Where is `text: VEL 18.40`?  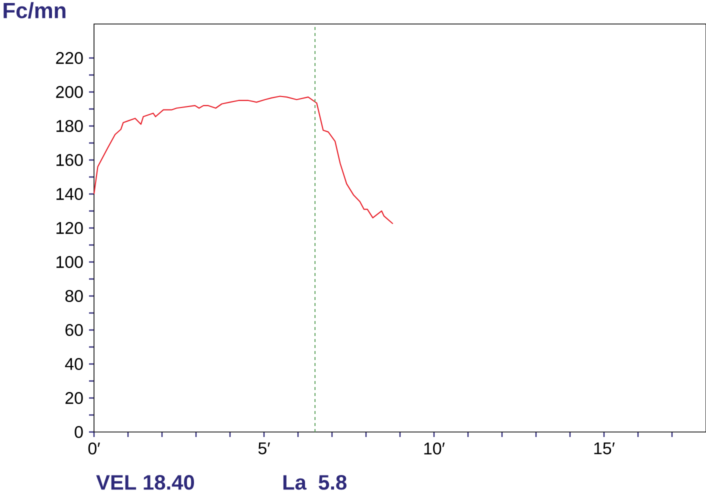
text: VEL 18.40 is located at coordinates (145, 482).